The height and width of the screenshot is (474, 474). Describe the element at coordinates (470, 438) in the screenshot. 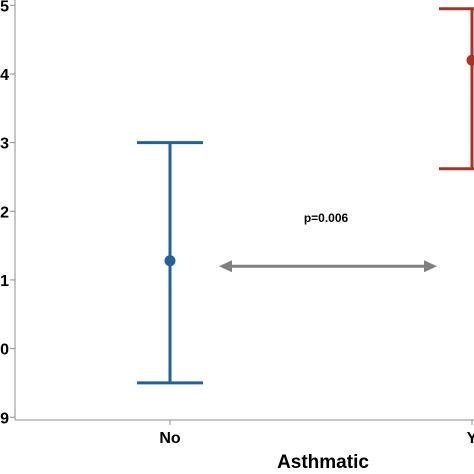

I see `x-tick-label: Y` at that location.